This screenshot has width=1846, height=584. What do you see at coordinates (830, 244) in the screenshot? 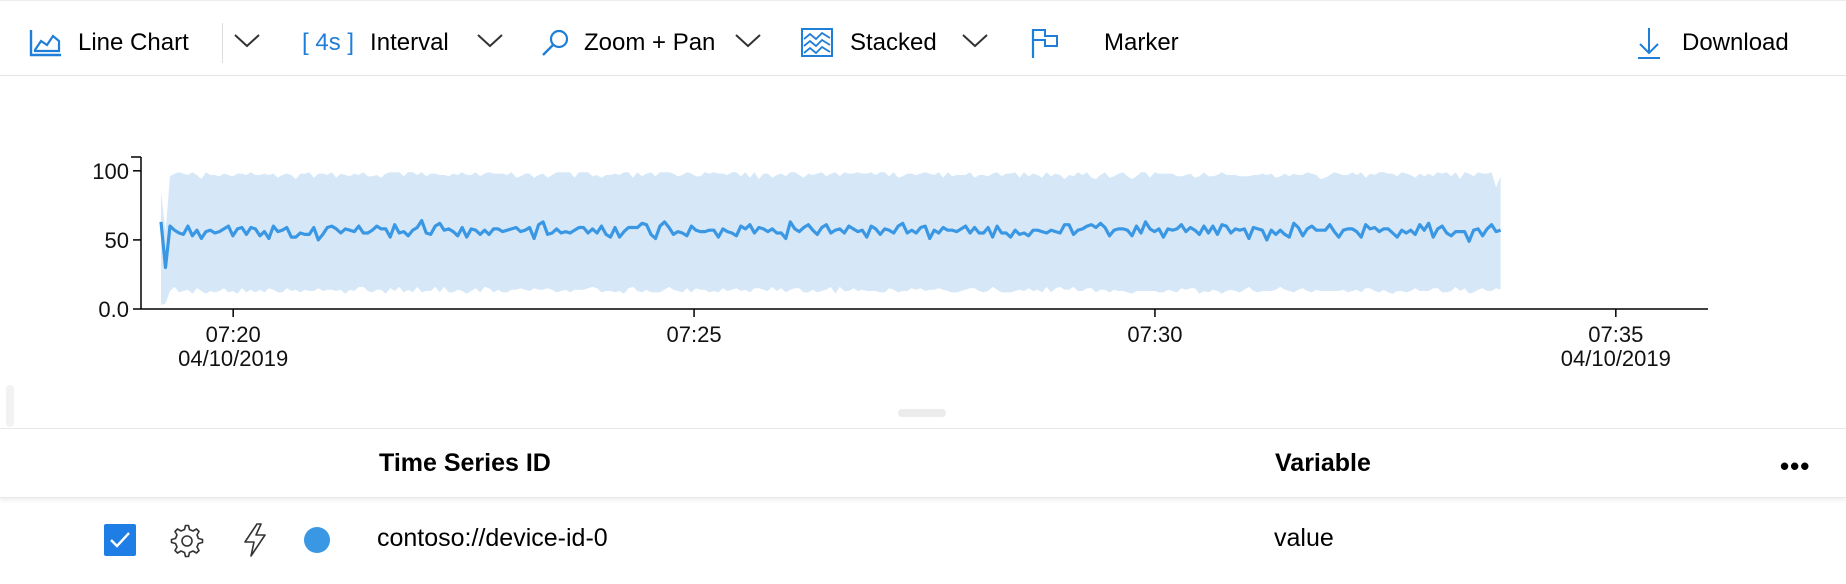
I see `series-line` at bounding box center [830, 244].